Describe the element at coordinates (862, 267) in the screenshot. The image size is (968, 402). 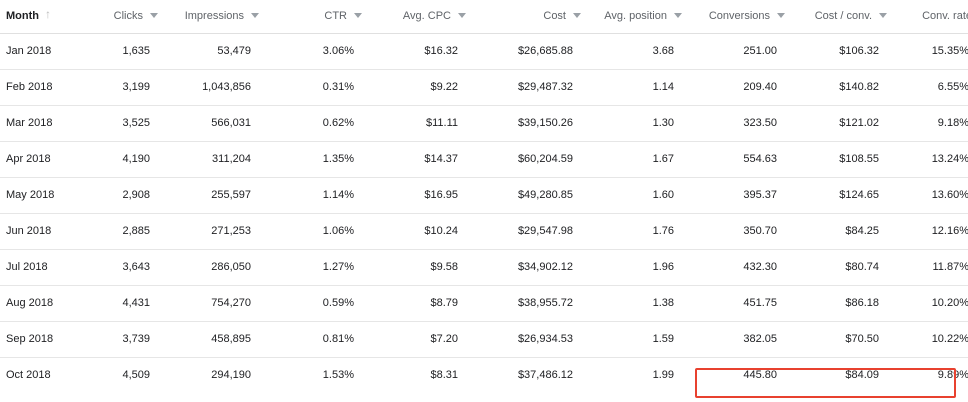
I see `cell-cost-per-conv: $80.74` at that location.